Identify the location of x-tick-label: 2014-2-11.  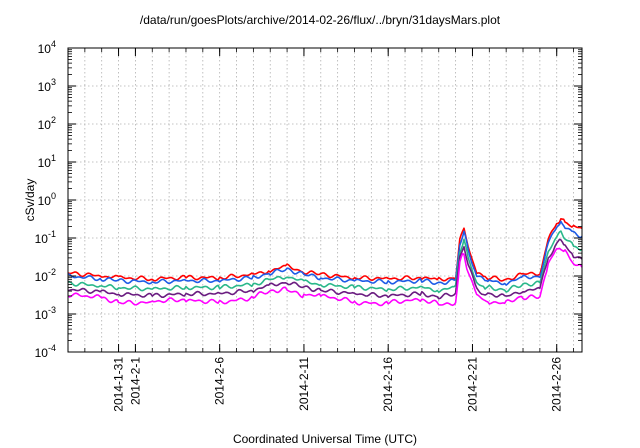
(304, 384).